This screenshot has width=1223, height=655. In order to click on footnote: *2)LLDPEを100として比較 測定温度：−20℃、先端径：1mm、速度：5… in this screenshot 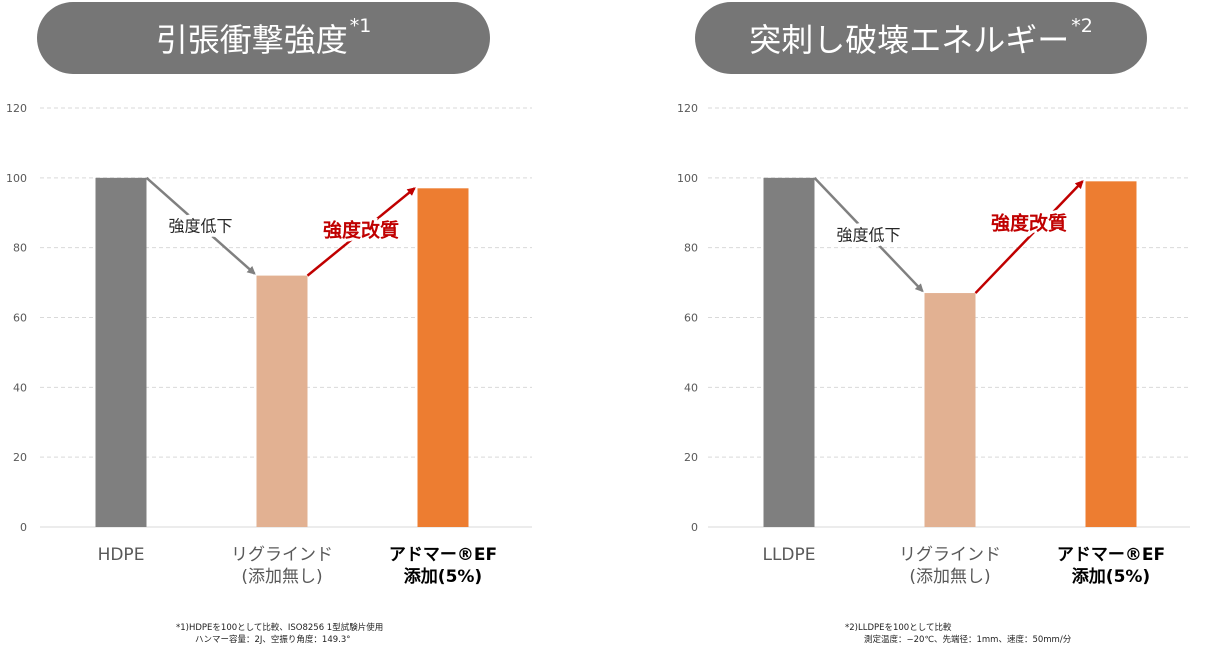, I will do `click(958, 634)`.